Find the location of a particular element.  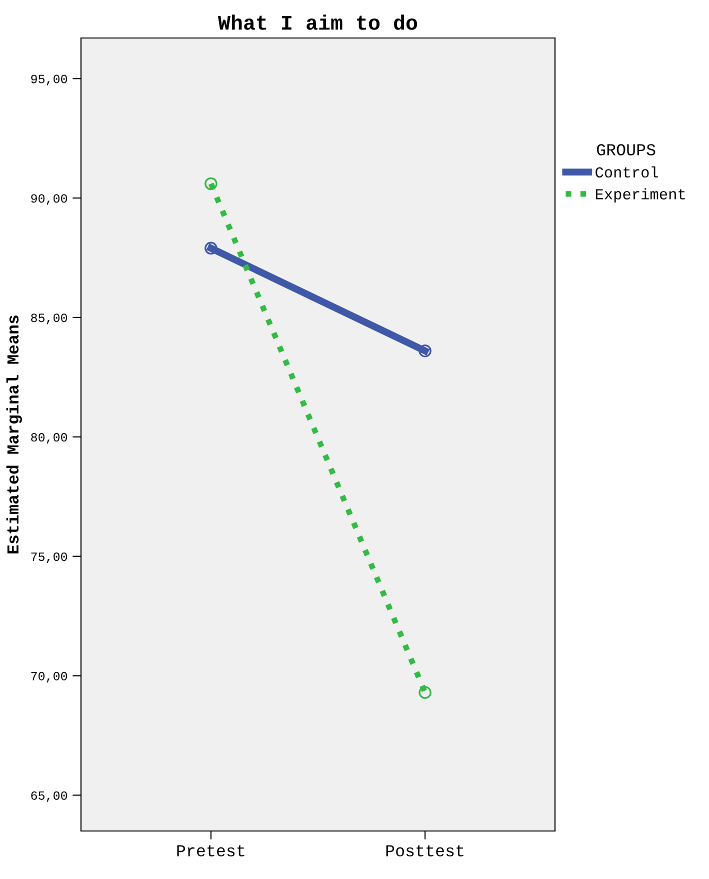

legend-label: Experiment is located at coordinates (640, 195).